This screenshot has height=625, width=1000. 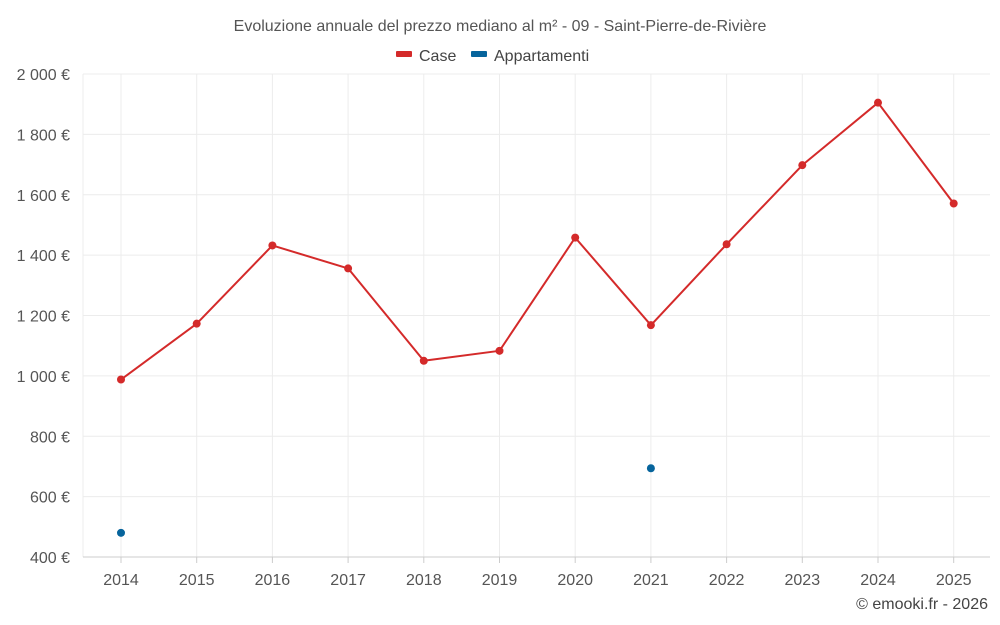 I want to click on y-tick-label: 600 €, so click(x=50, y=498).